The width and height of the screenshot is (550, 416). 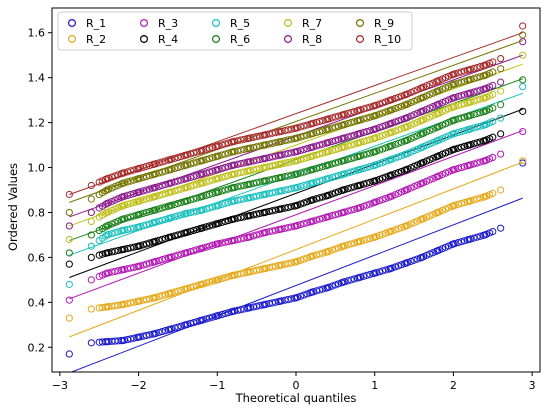 What do you see at coordinates (217, 385) in the screenshot?
I see `x-tick-label: −1` at bounding box center [217, 385].